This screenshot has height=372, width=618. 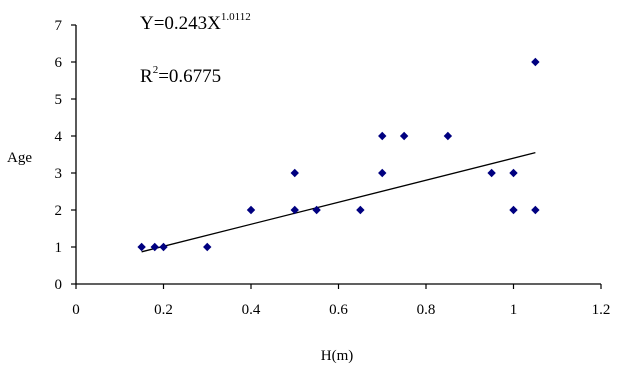 I want to click on y-tick-label: 5, so click(x=59, y=100).